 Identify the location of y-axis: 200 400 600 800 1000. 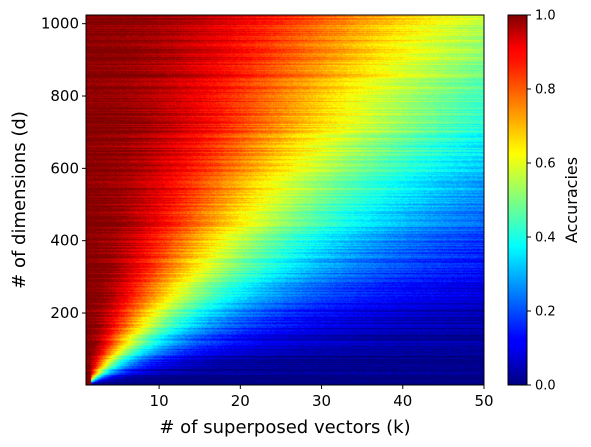
(63, 168).